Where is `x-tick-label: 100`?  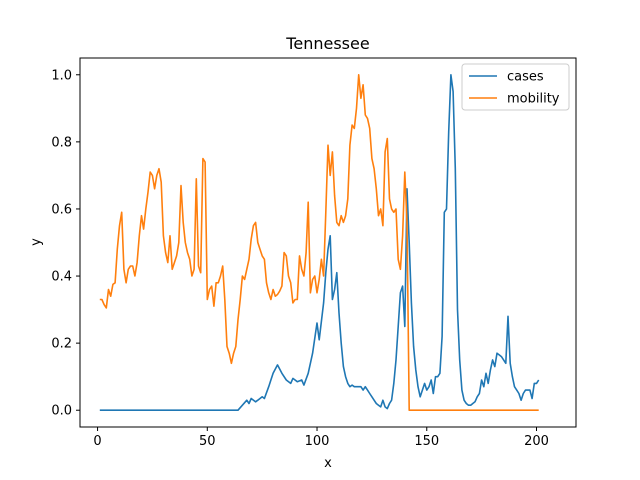
x-tick-label: 100 is located at coordinates (317, 441).